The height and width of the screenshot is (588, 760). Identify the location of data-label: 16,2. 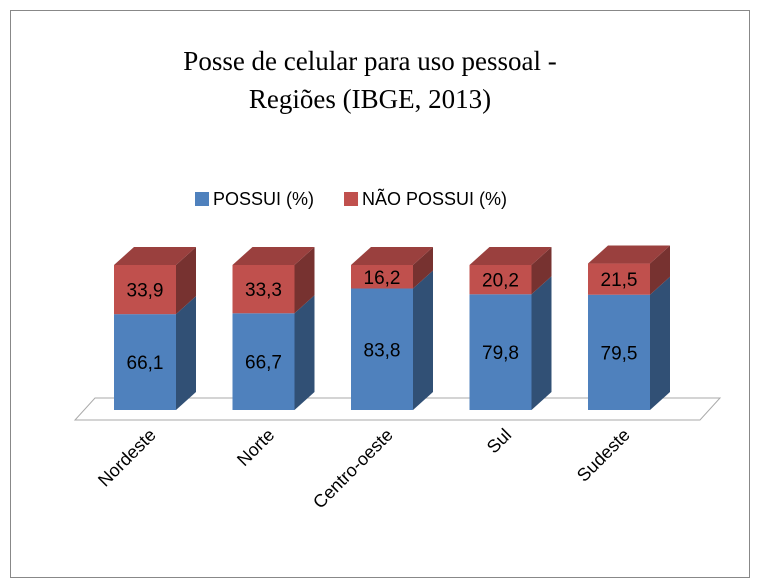
(382, 278).